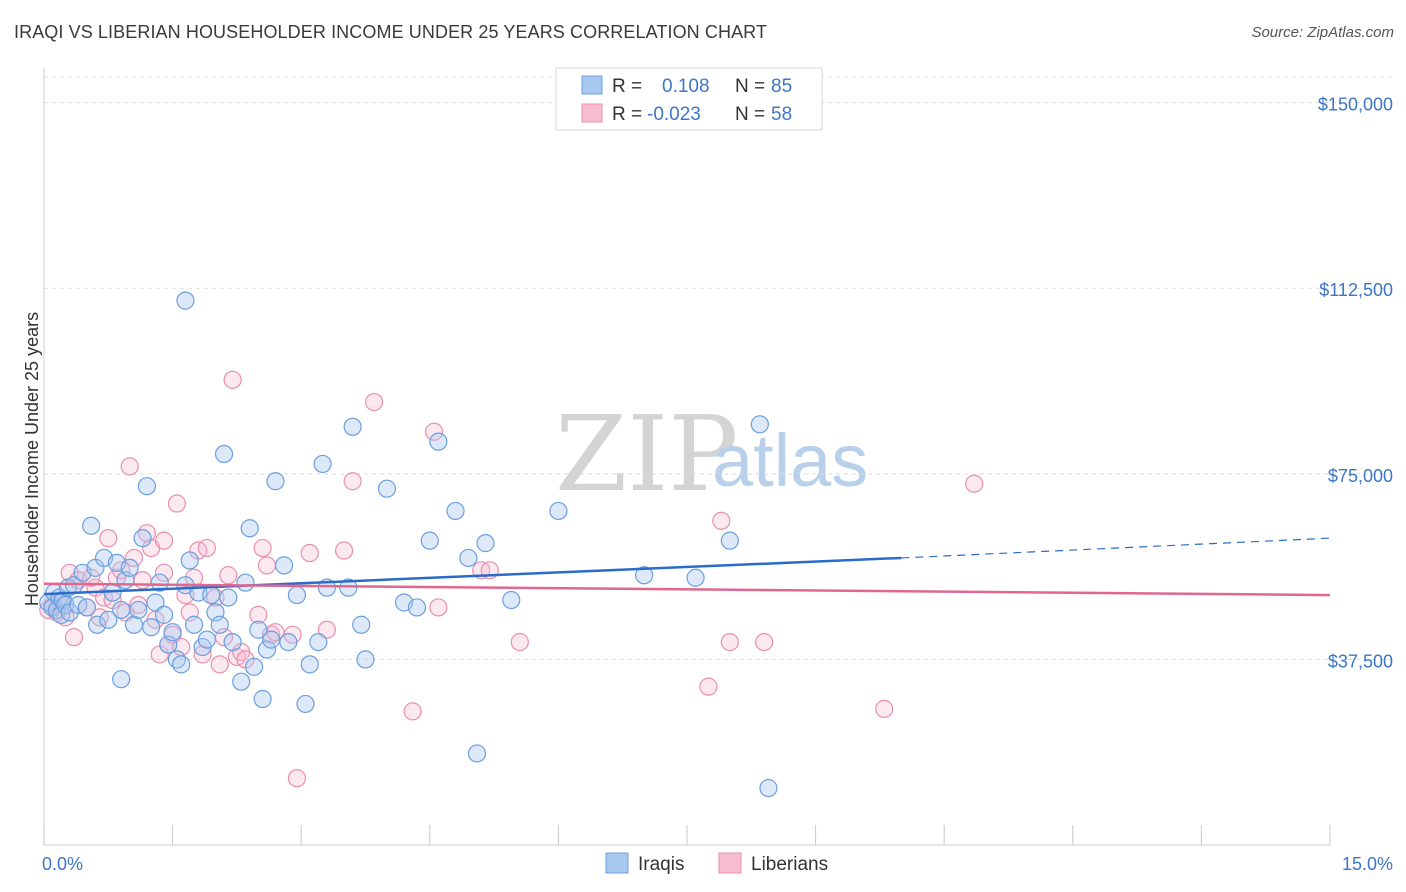 This screenshot has width=1406, height=892. Describe the element at coordinates (627, 86) in the screenshot. I see `legend-iraqi-r-label: R =` at that location.